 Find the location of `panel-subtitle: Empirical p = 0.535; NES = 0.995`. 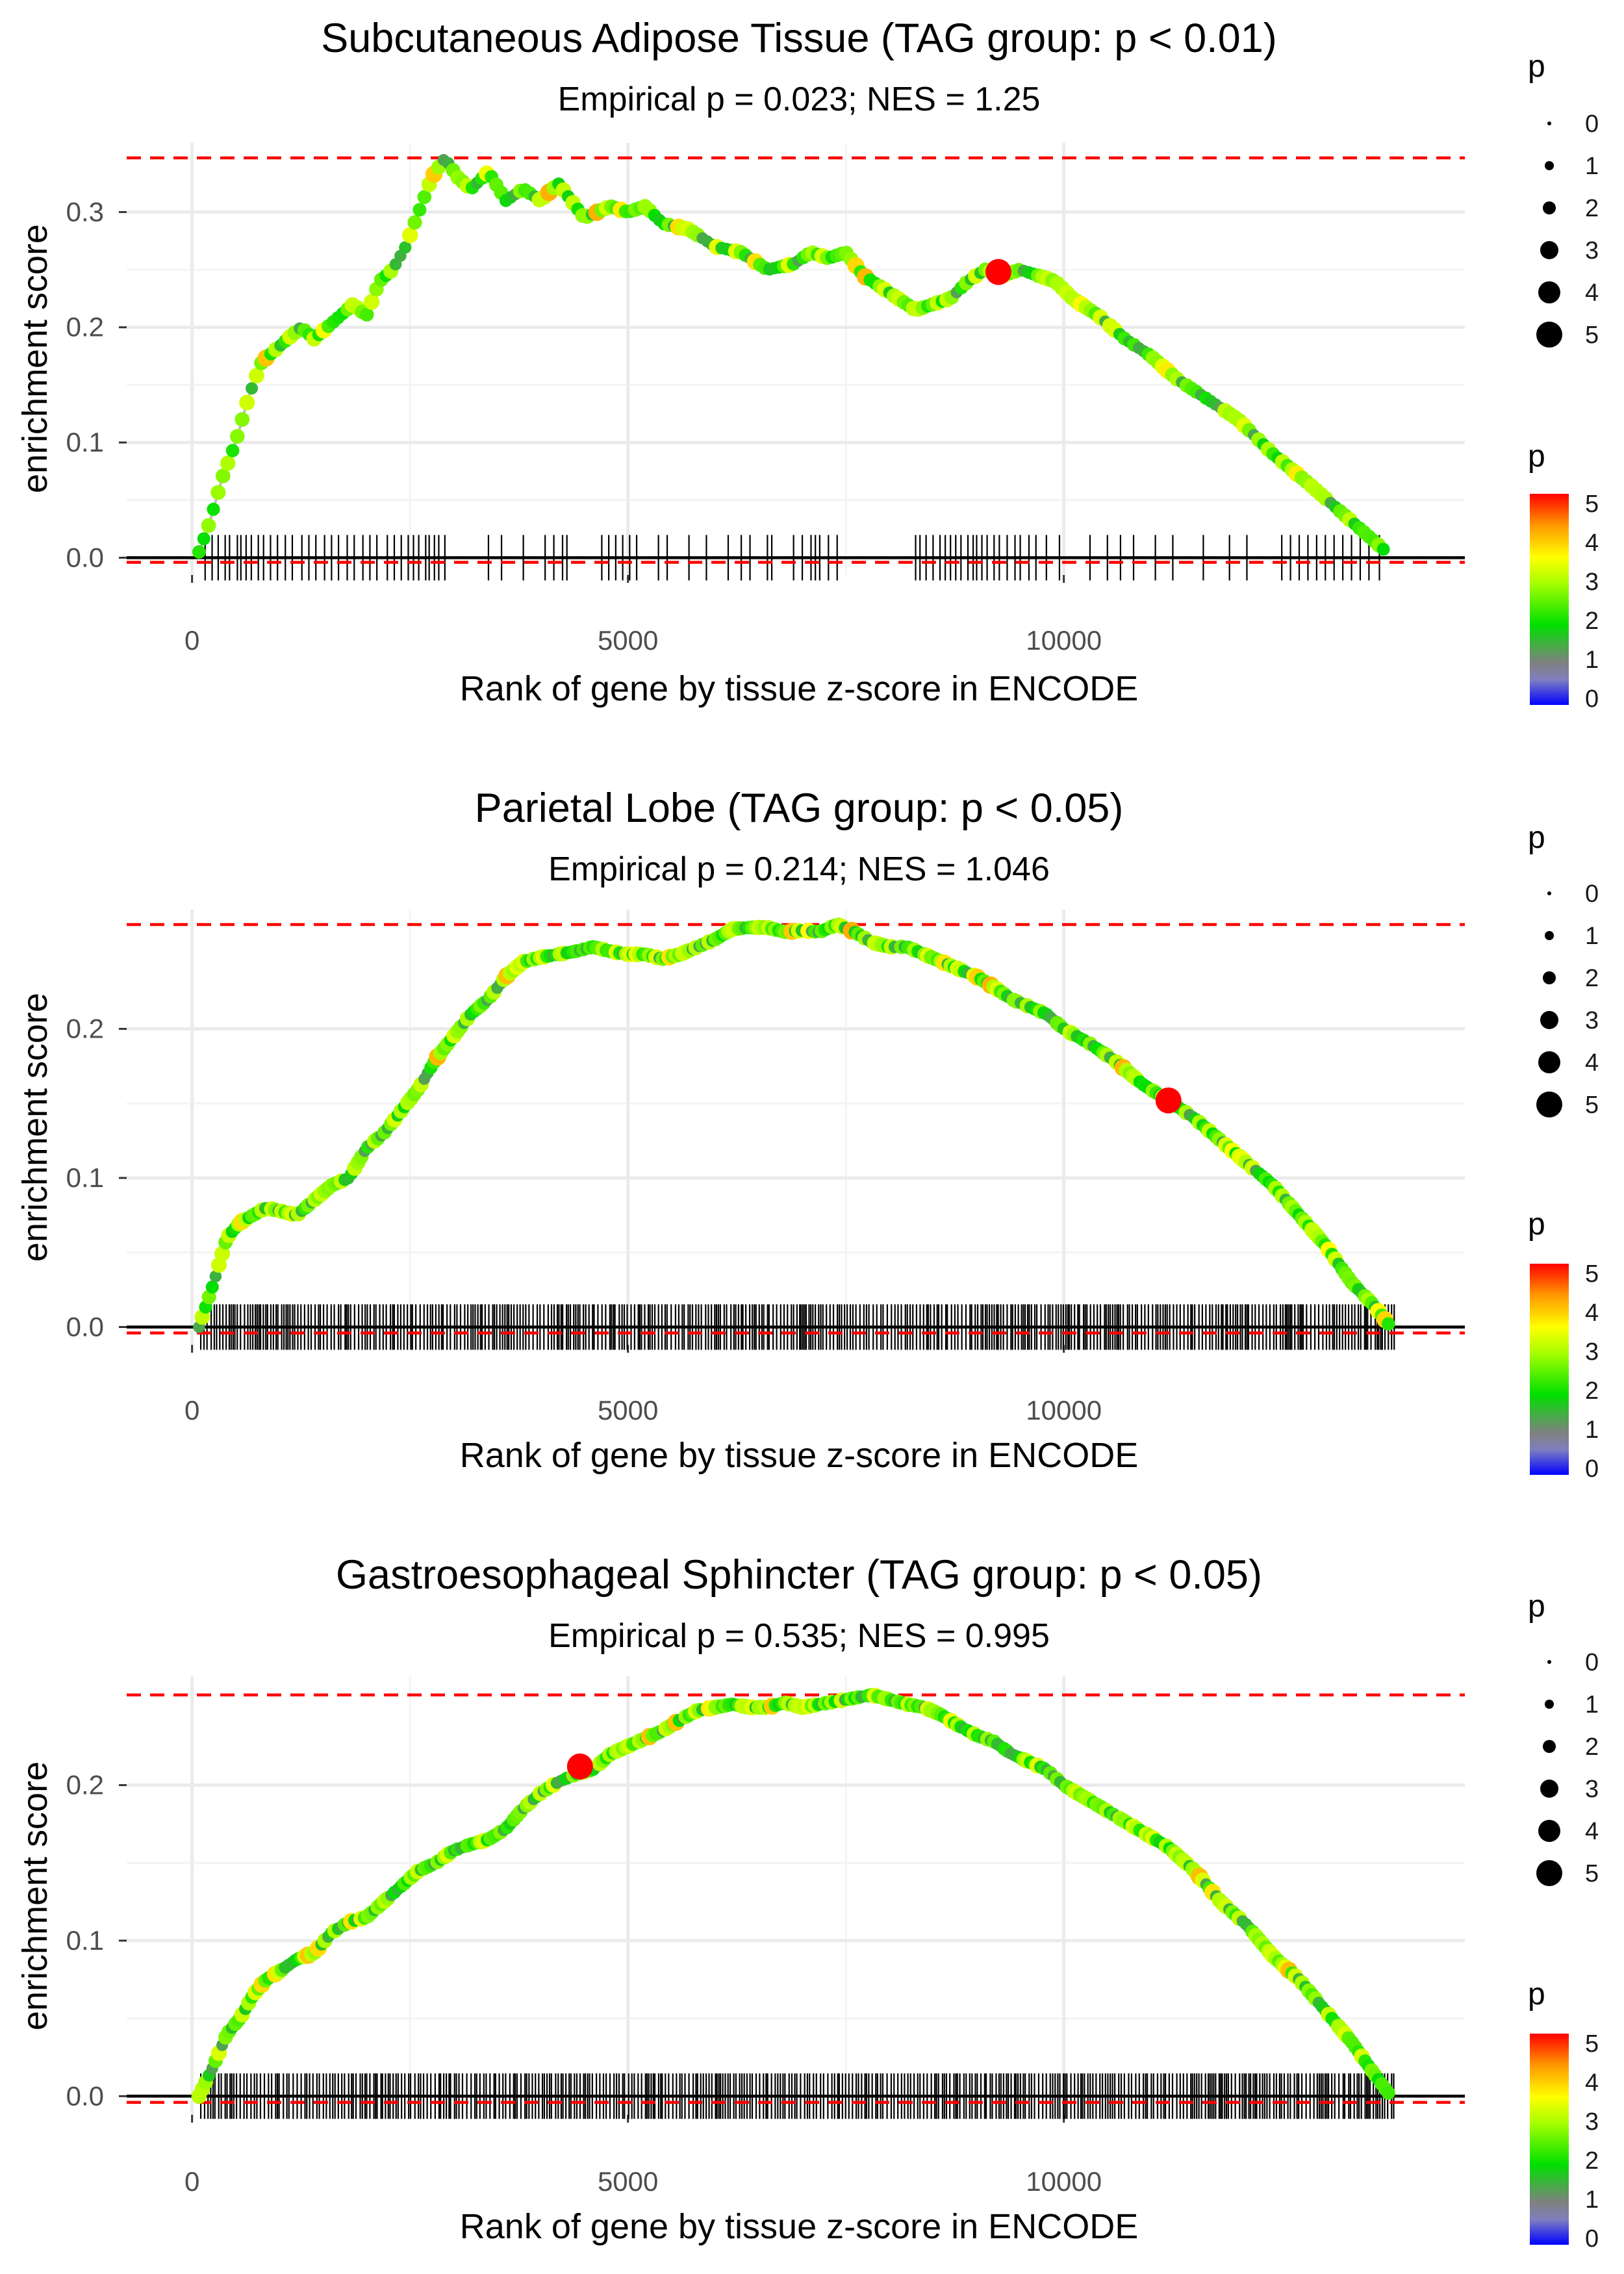

panel-subtitle: Empirical p = 0.535; NES = 0.995 is located at coordinates (799, 1636).